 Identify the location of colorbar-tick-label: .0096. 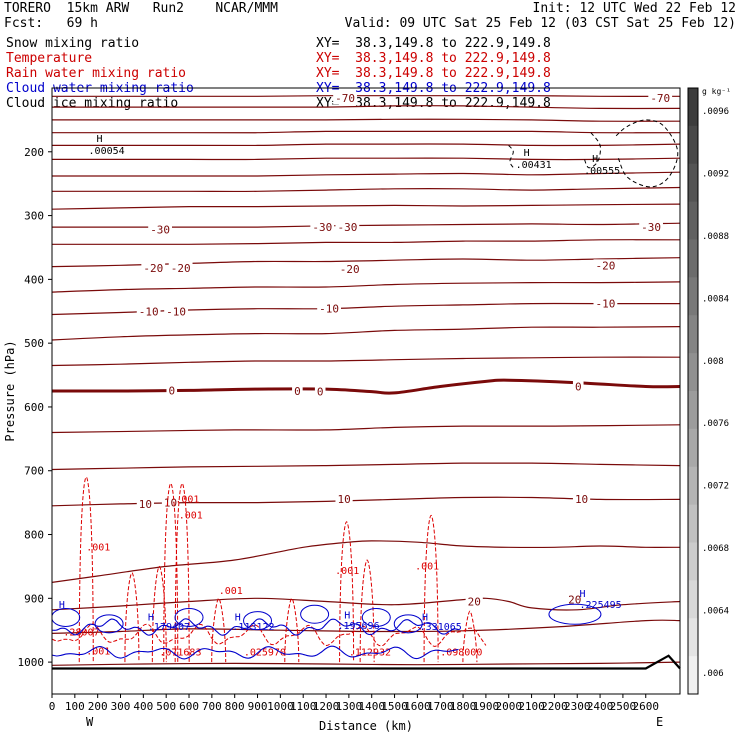
(715, 112).